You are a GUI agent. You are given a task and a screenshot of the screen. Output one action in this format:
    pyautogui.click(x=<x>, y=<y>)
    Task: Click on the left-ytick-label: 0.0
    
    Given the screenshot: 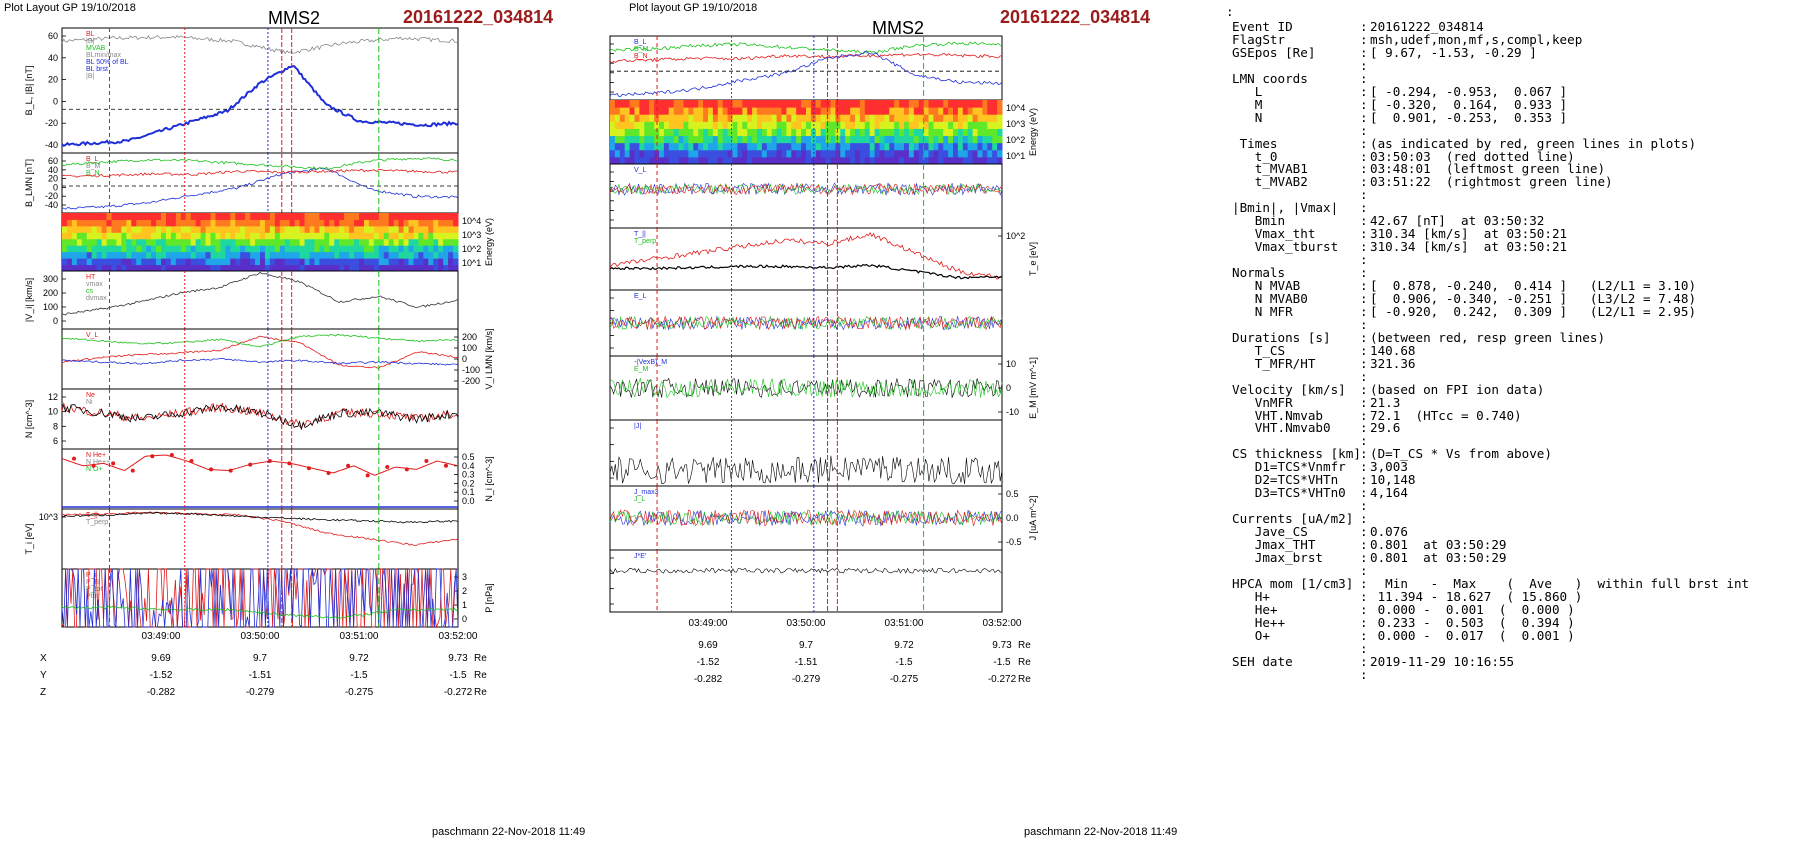 What is the action you would take?
    pyautogui.click(x=468, y=501)
    